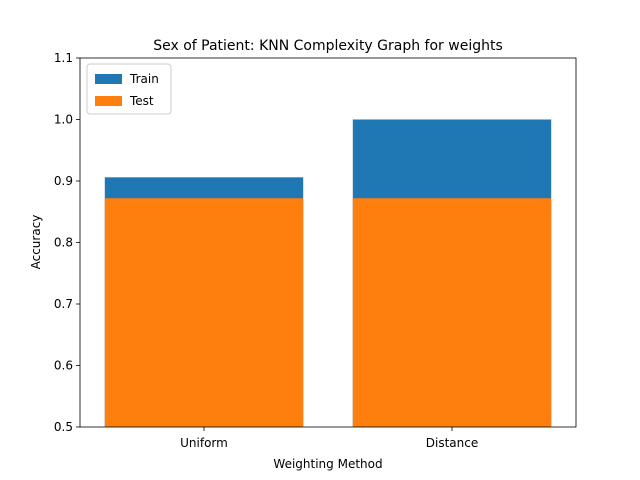 The height and width of the screenshot is (480, 640). What do you see at coordinates (63, 427) in the screenshot?
I see `y-tick-label: 0.5` at bounding box center [63, 427].